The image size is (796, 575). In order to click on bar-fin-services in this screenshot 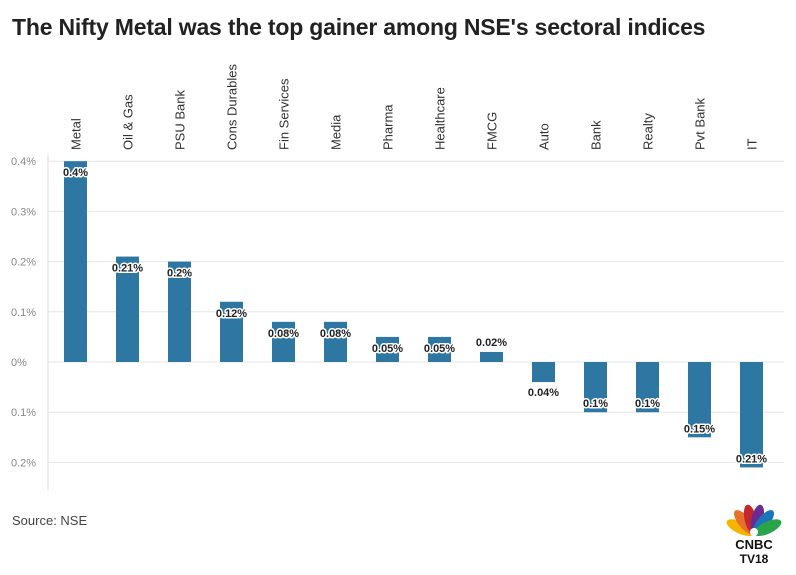, I will do `click(283, 341)`.